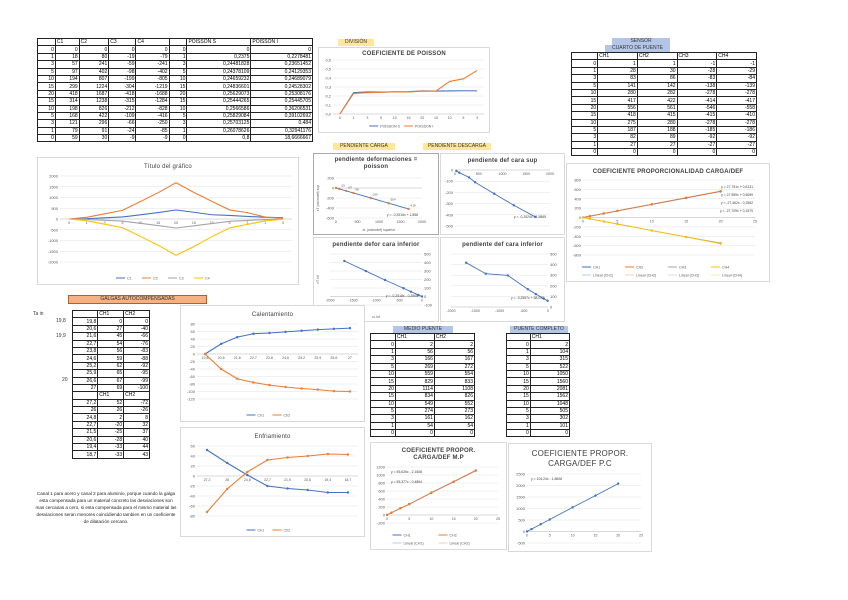 This screenshot has width=848, height=600. What do you see at coordinates (736, 78) in the screenshot?
I see `table-cell: -84` at bounding box center [736, 78].